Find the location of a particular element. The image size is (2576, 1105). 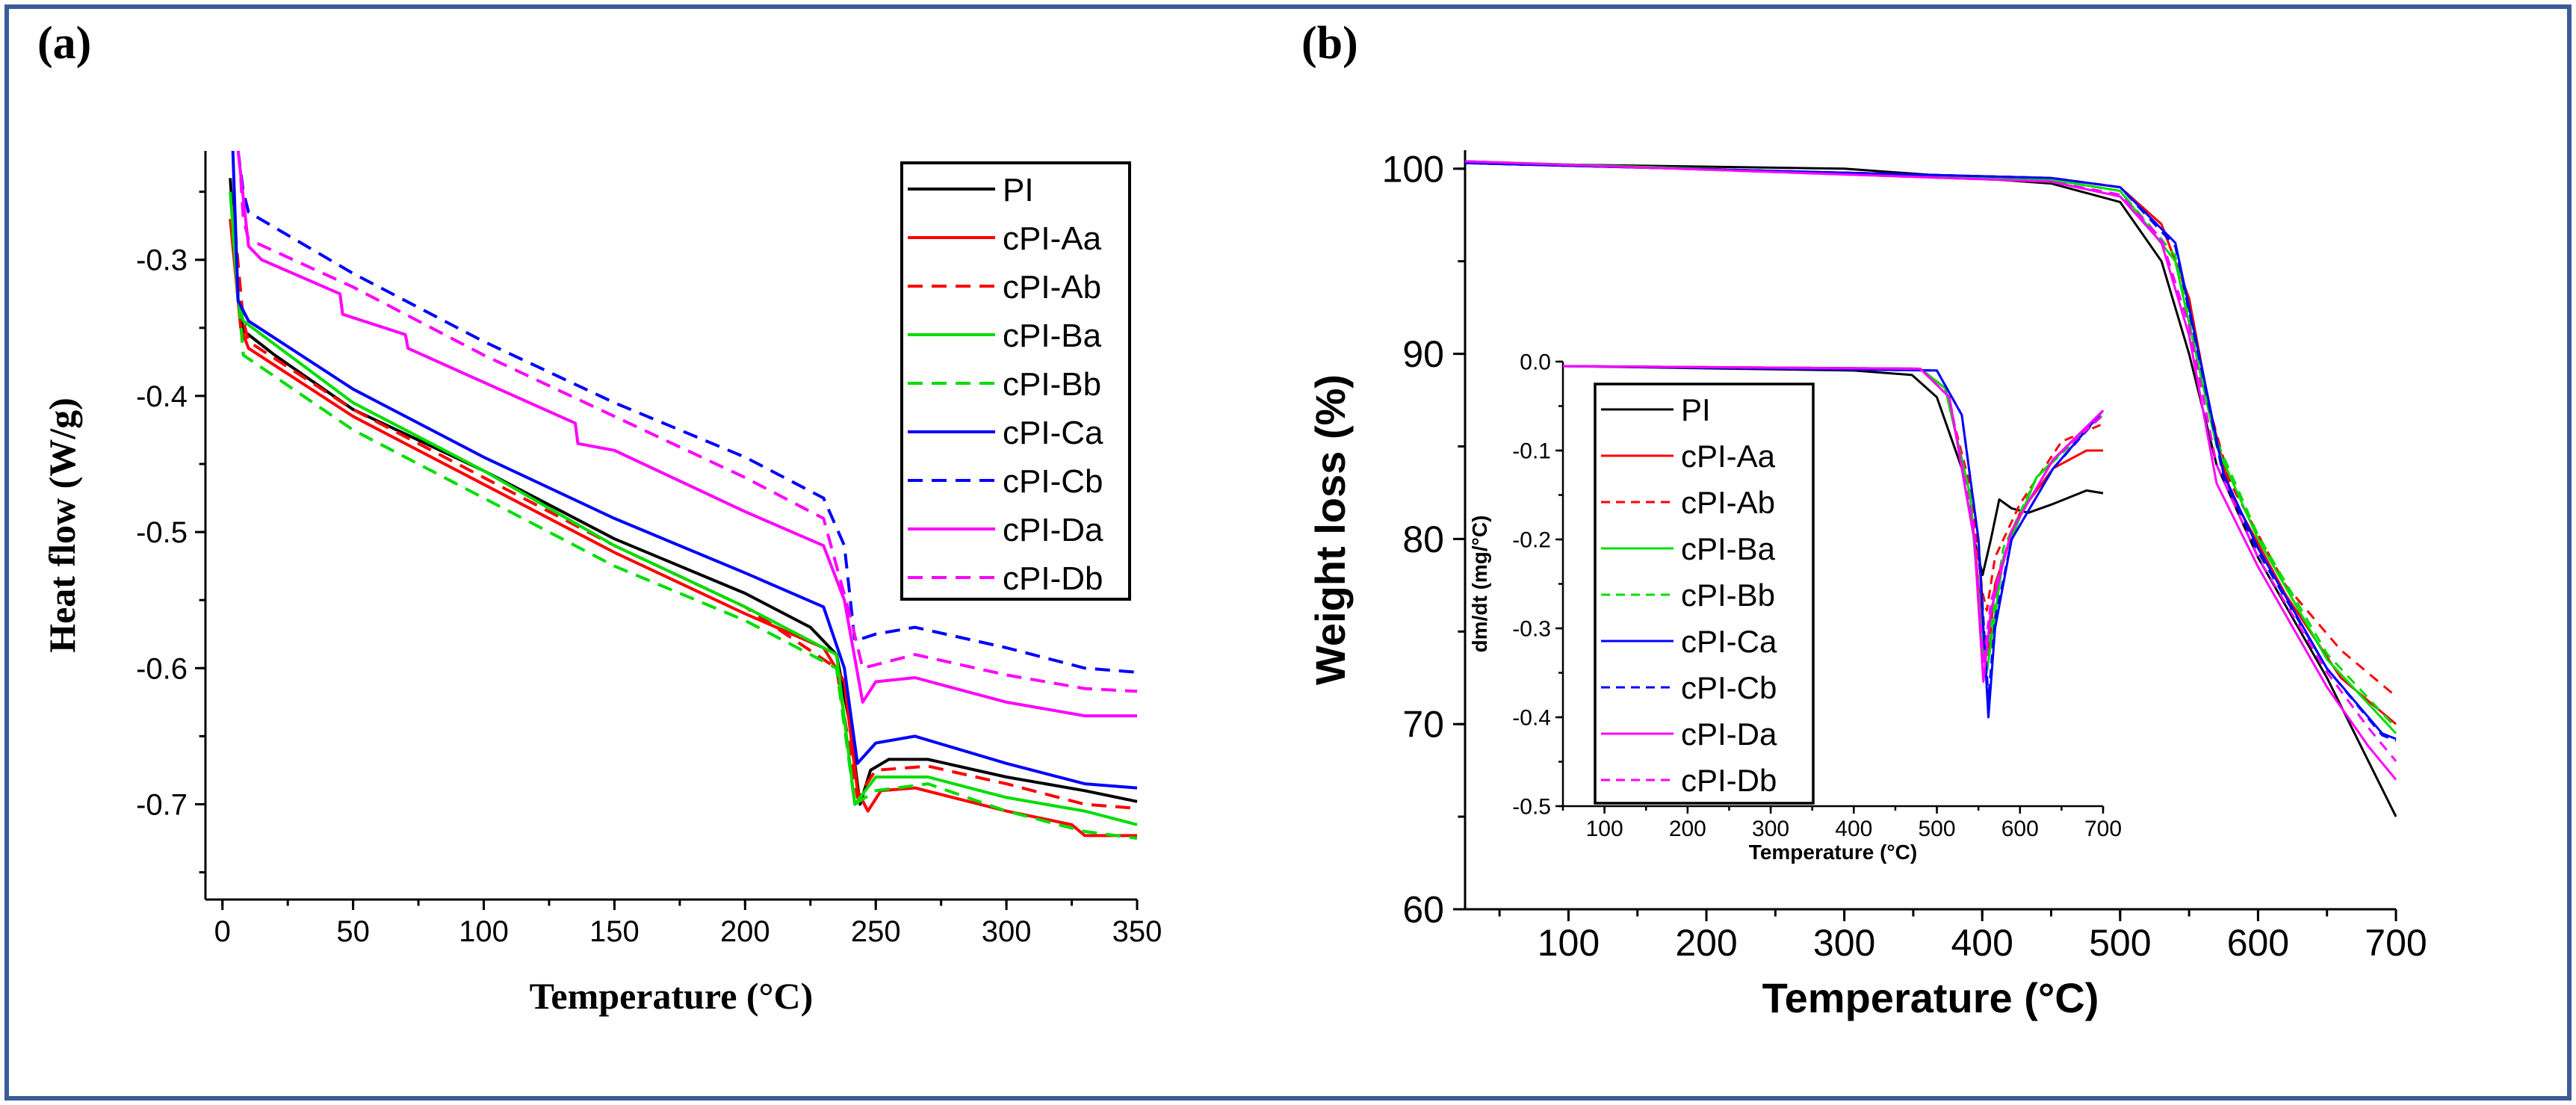

series-line-cpi-db is located at coordinates (1833, 515).